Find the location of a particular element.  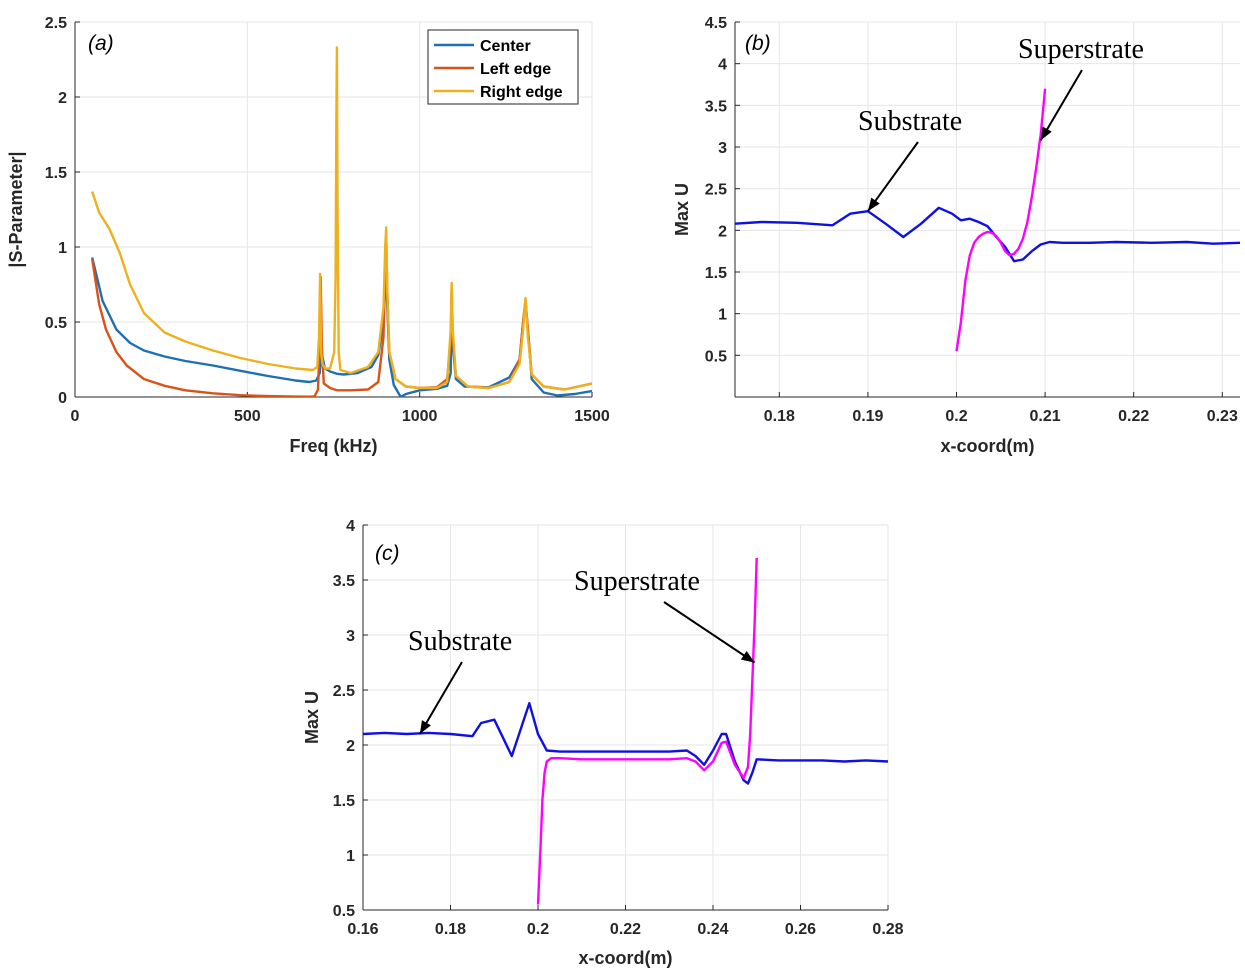

x-tick-label: 0 is located at coordinates (75, 416).